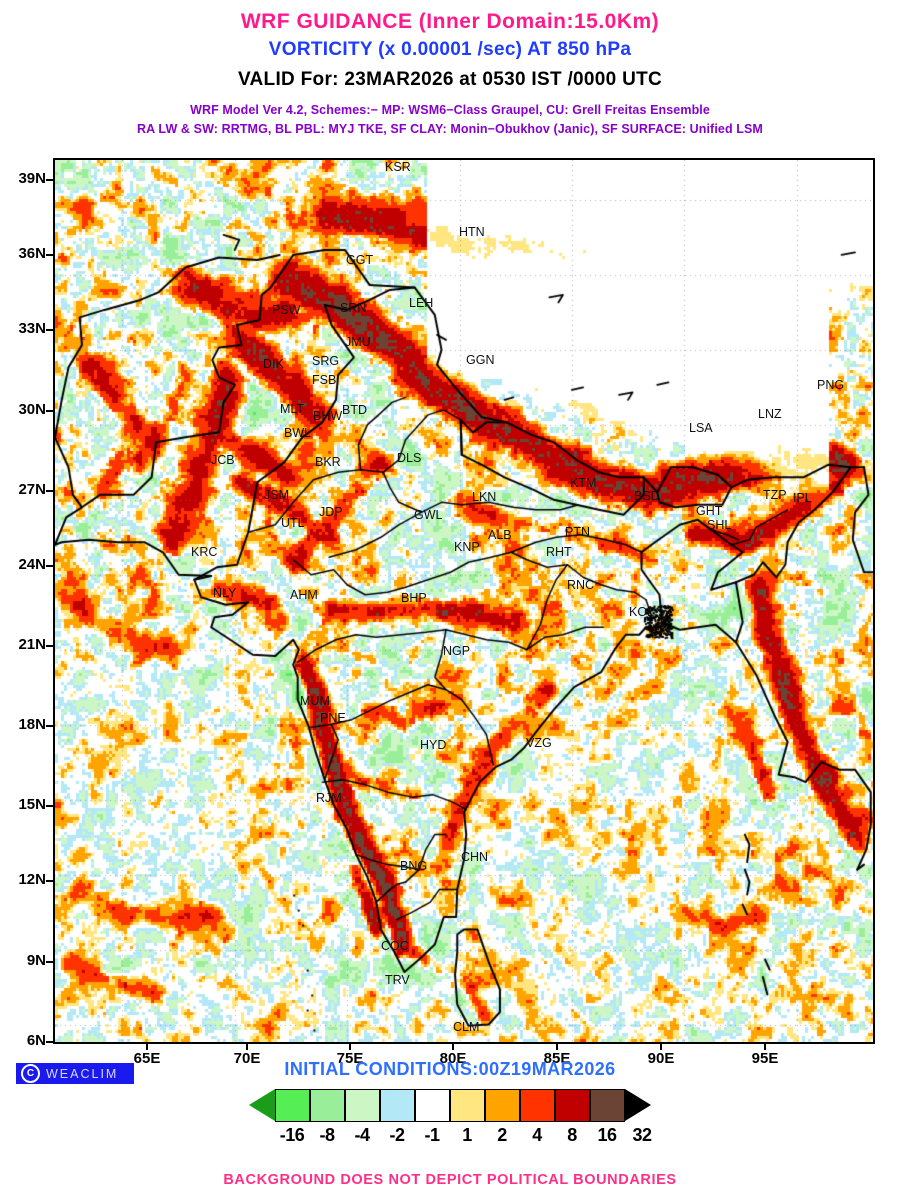  Describe the element at coordinates (292, 409) in the screenshot. I see `city-label-mlt: MLT` at that location.